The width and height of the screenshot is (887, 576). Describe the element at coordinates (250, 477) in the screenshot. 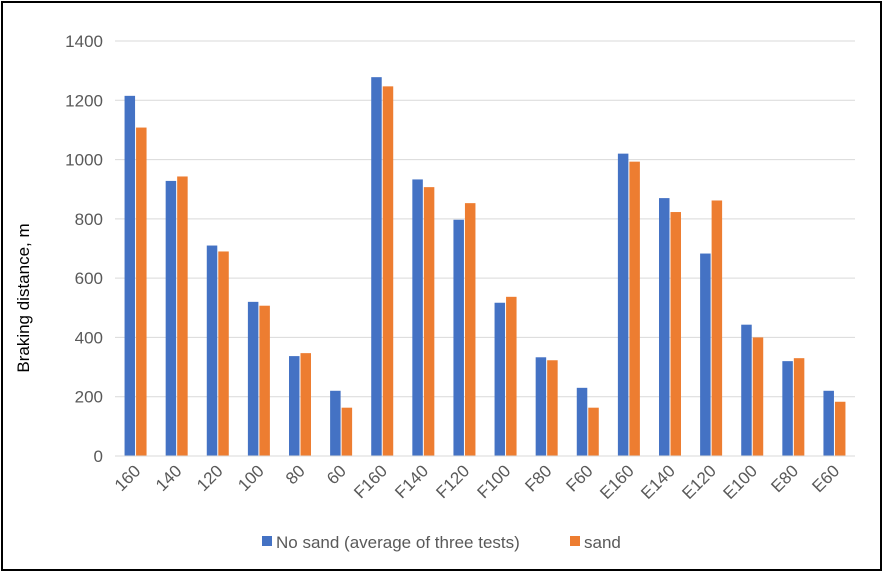

I see `x-tick-label: 100` at that location.